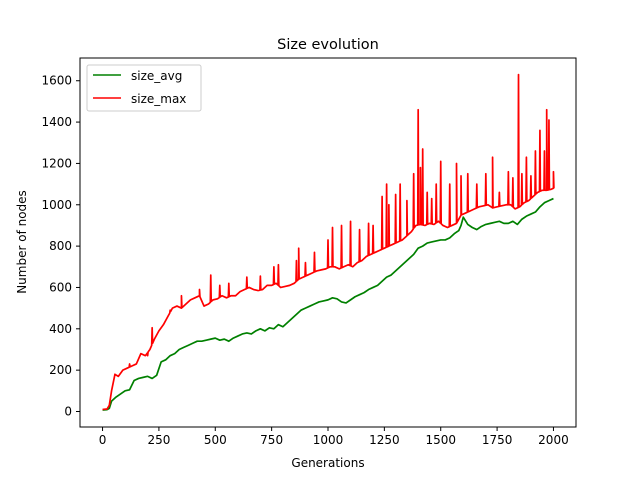 The image size is (640, 480). Describe the element at coordinates (158, 99) in the screenshot. I see `legend-label-size-max: size_max` at that location.